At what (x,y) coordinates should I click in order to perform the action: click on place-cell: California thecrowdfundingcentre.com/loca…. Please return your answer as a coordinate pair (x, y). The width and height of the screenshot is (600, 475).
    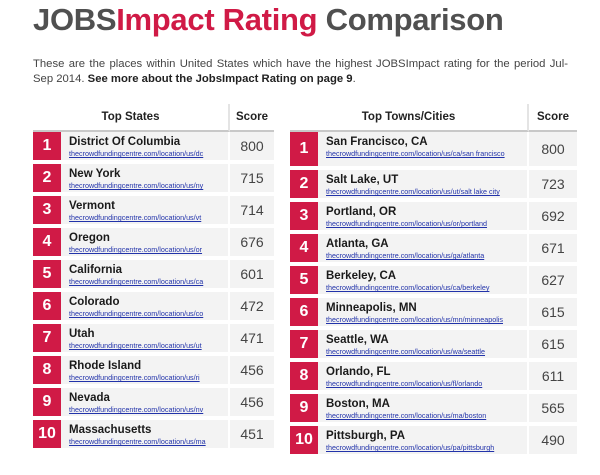
    Looking at the image, I should click on (145, 276).